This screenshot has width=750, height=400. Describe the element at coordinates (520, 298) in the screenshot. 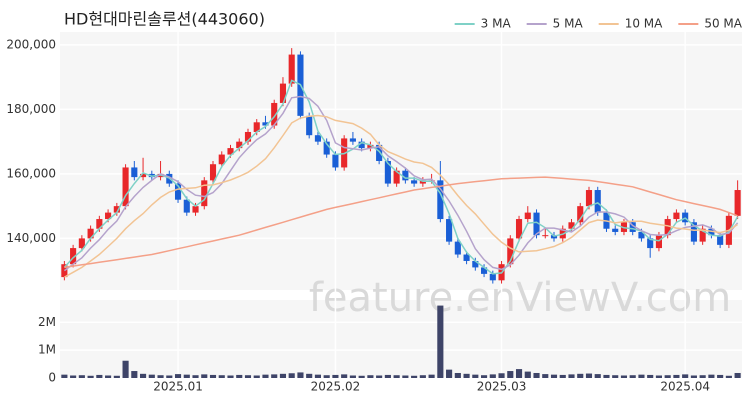

I see `watermark: feature.enViewV.com` at that location.